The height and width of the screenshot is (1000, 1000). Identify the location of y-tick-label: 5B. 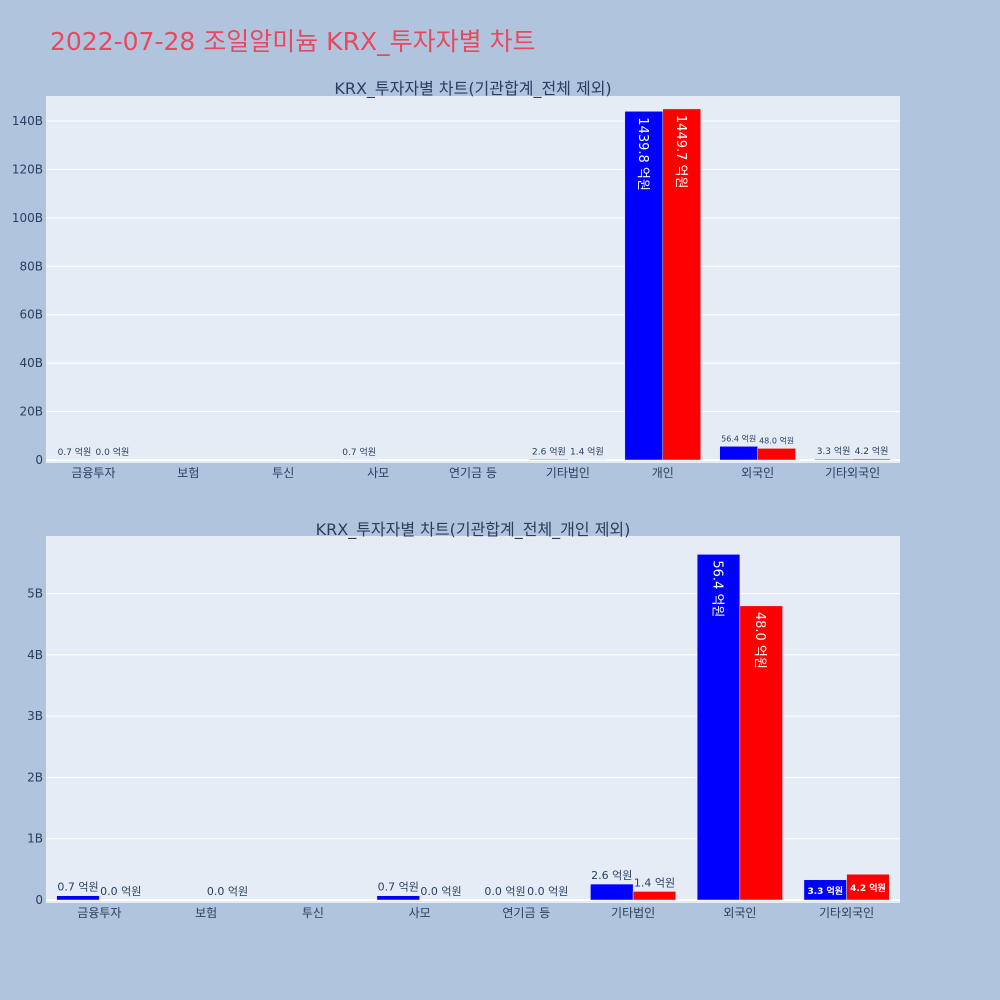
(35, 594).